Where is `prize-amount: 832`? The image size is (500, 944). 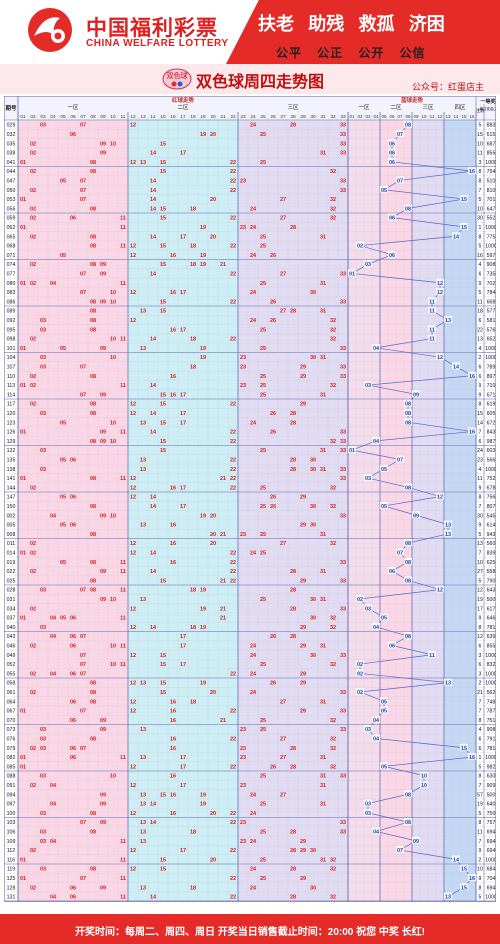
prize-amount: 832 is located at coordinates (491, 665).